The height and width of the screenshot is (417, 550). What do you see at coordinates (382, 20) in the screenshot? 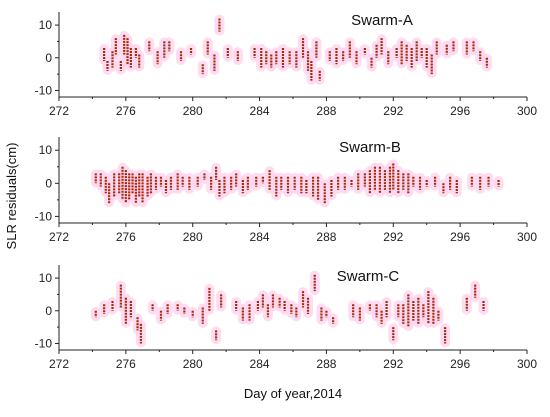
I see `panel-title: Swarm-A` at bounding box center [382, 20].